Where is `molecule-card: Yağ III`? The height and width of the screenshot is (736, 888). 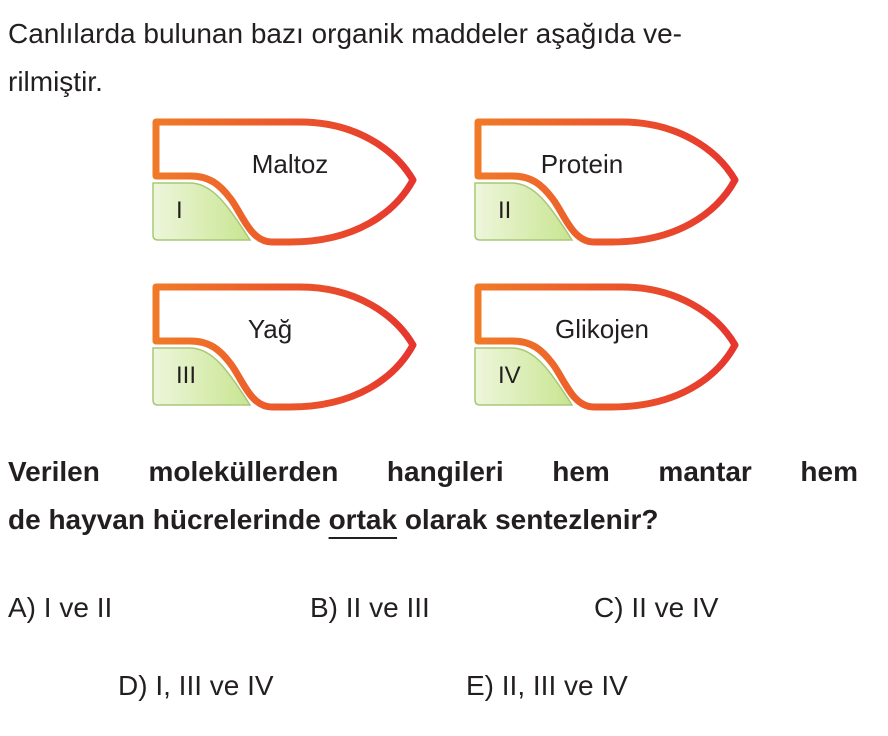
molecule-card: Yağ III is located at coordinates (290, 348).